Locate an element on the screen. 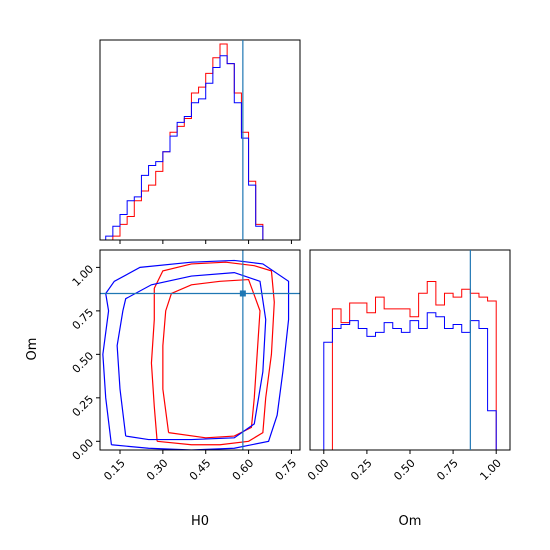  x-axis-label-h0: H0 is located at coordinates (200, 521).